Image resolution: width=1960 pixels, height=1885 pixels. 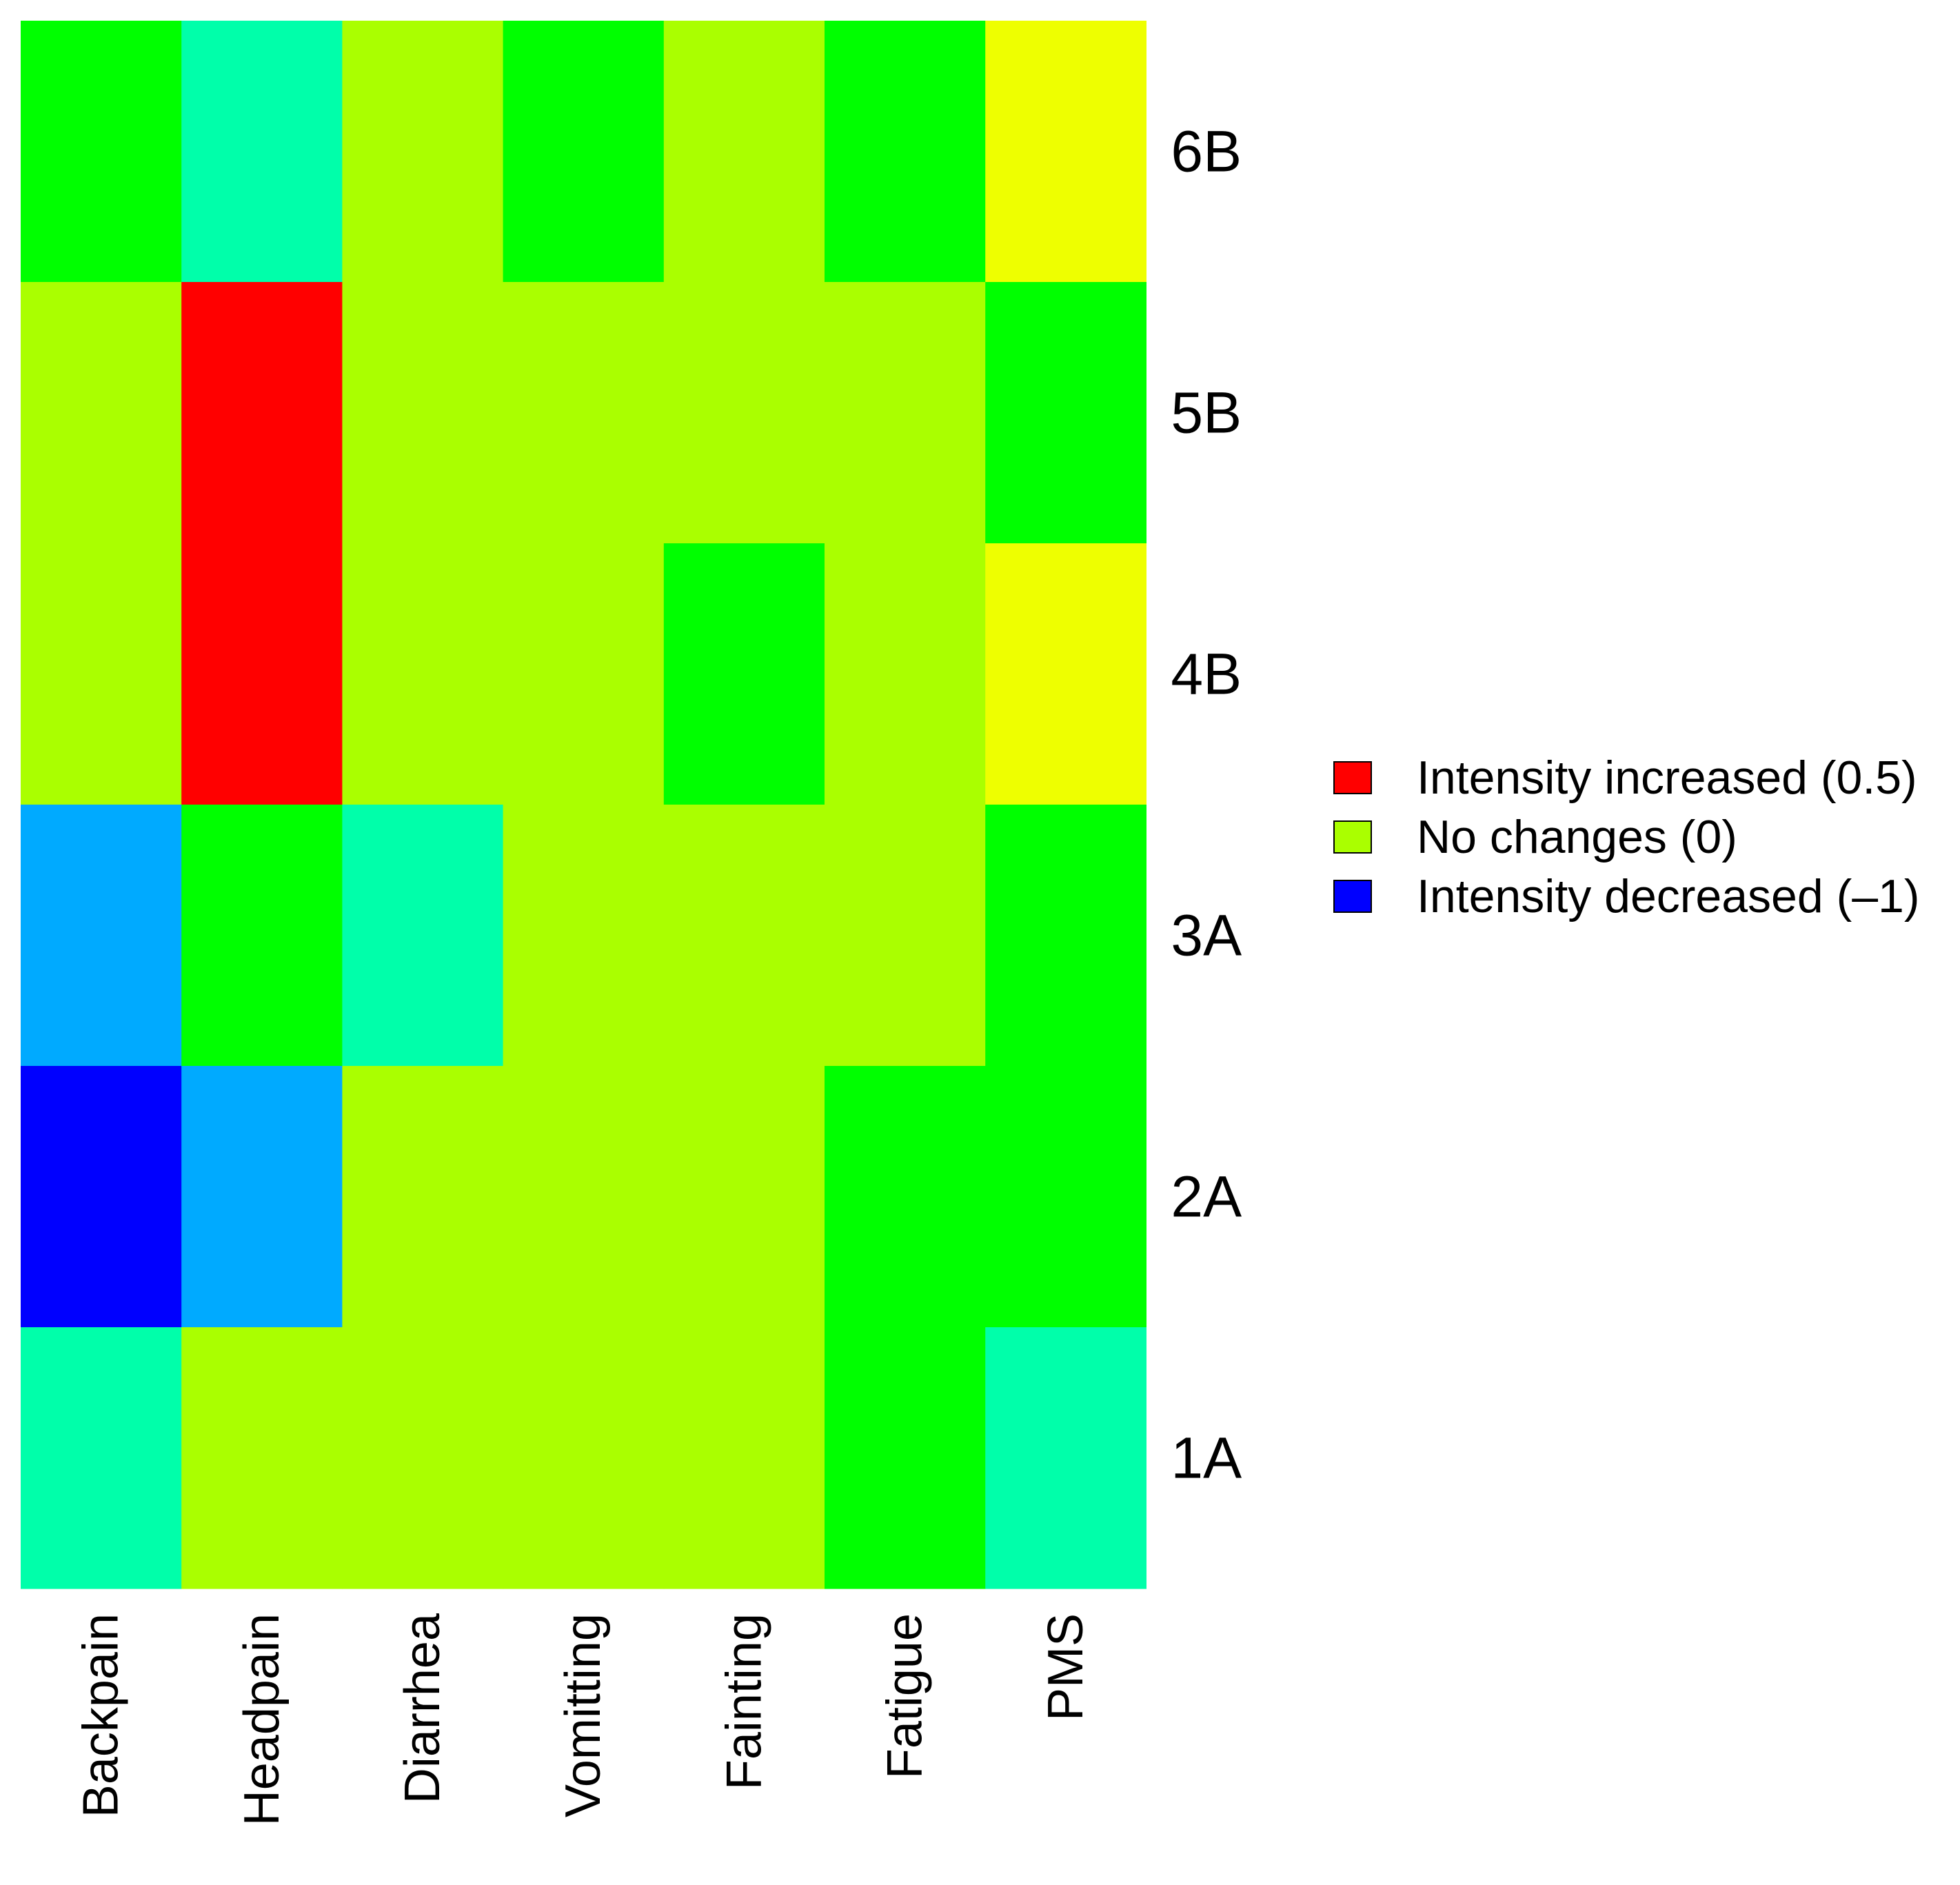 What do you see at coordinates (262, 413) in the screenshot?
I see `heatmap-cell-5b-headpain` at bounding box center [262, 413].